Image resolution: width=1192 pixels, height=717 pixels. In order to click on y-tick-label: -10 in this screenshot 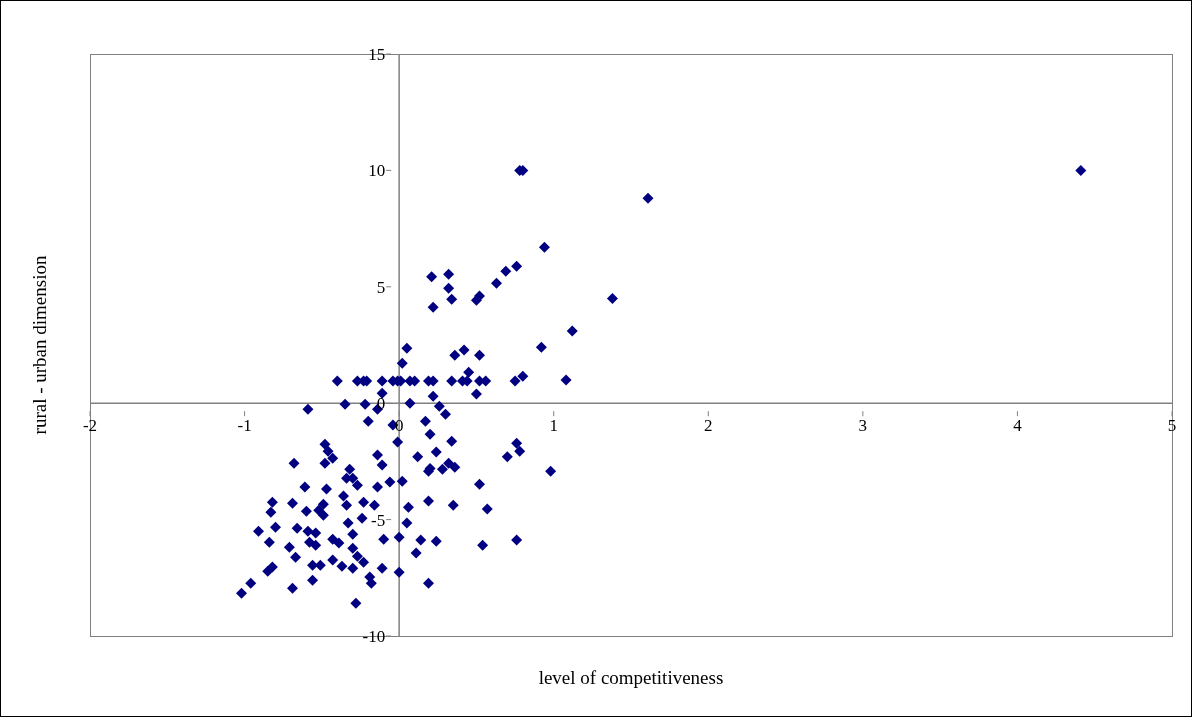, I will do `click(374, 636)`.